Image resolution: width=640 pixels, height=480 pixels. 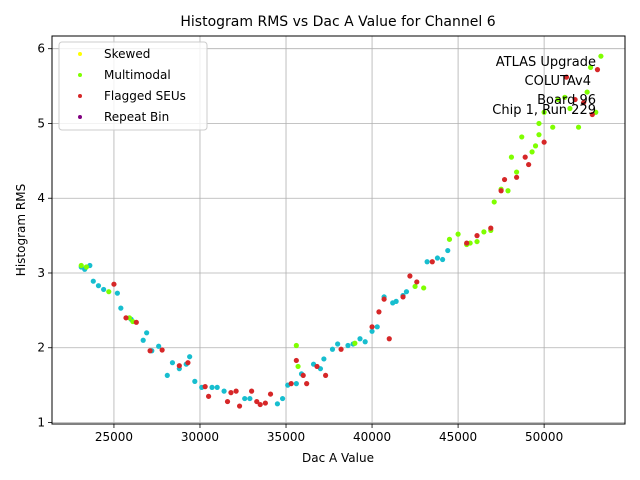 What do you see at coordinates (544, 437) in the screenshot?
I see `x-tick-label: 50000` at bounding box center [544, 437].